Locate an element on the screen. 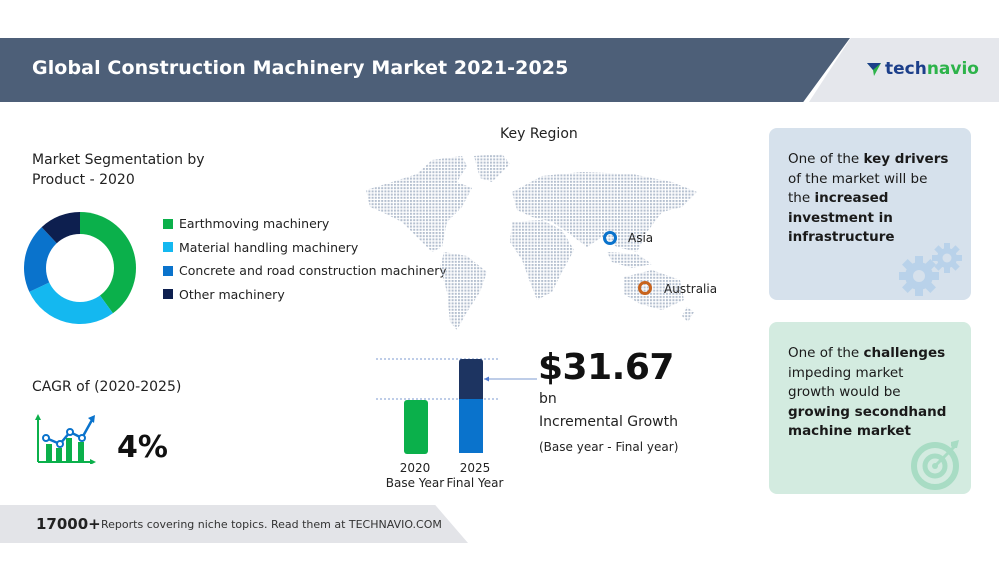  incremental-growth-sublabel: (Base year - Final year) is located at coordinates (609, 447).